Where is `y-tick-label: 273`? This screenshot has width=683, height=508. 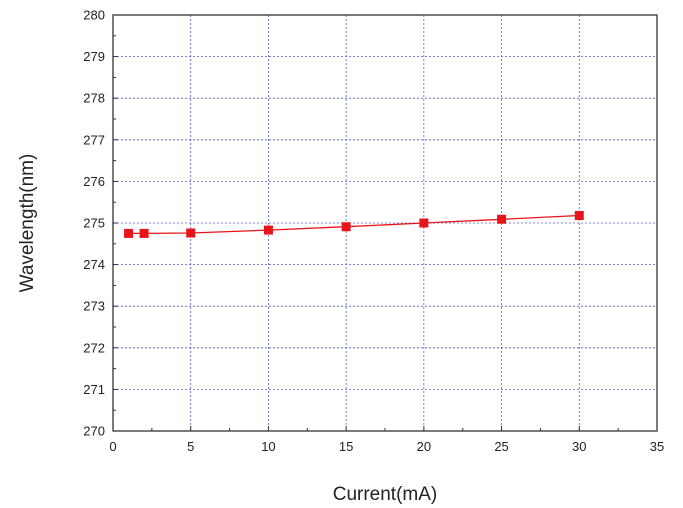 y-tick-label: 273 is located at coordinates (94, 306).